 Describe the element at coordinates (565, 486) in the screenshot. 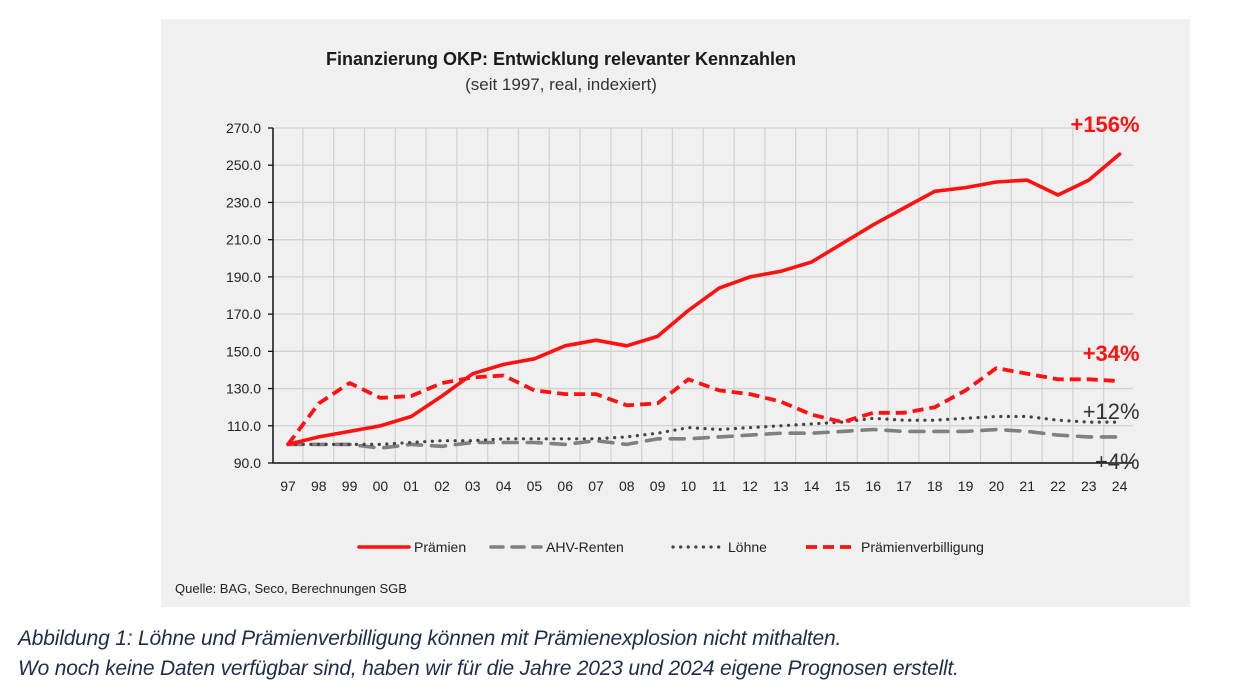

I see `x-tick-label: 06` at that location.